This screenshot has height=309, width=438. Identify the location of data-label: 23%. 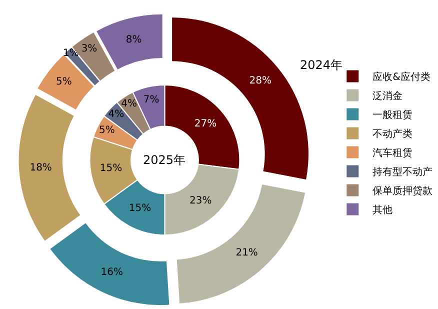
(201, 200).